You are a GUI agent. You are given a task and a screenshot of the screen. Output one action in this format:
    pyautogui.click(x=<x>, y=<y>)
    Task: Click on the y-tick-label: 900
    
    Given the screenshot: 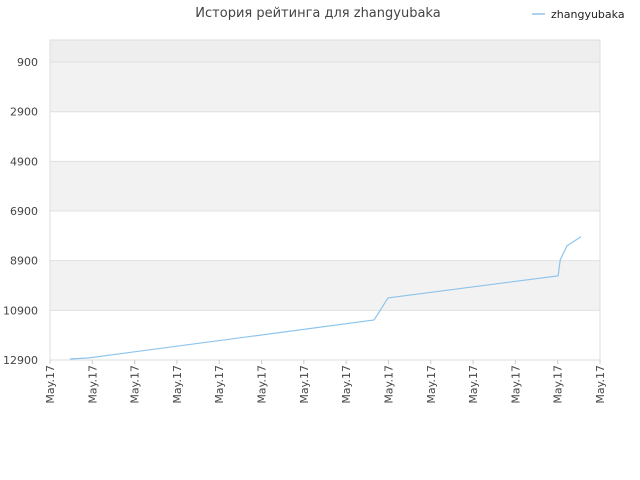 What is the action you would take?
    pyautogui.click(x=27, y=62)
    